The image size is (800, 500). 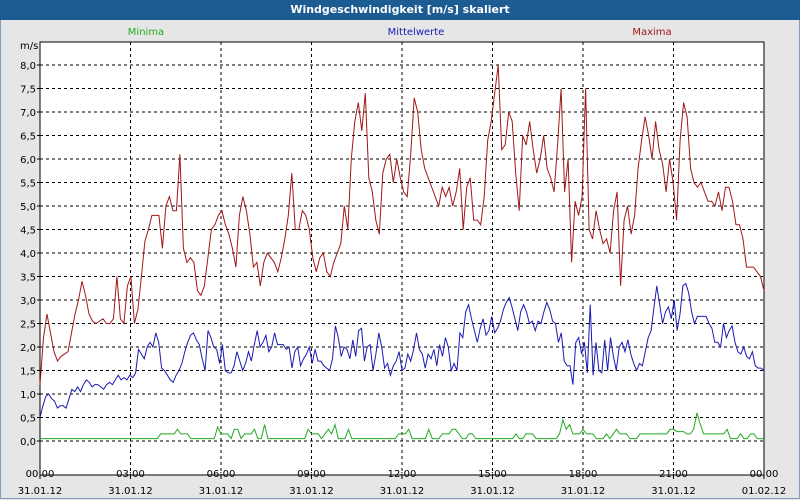 I want to click on y-tick-label: 7,5, so click(x=28, y=90).